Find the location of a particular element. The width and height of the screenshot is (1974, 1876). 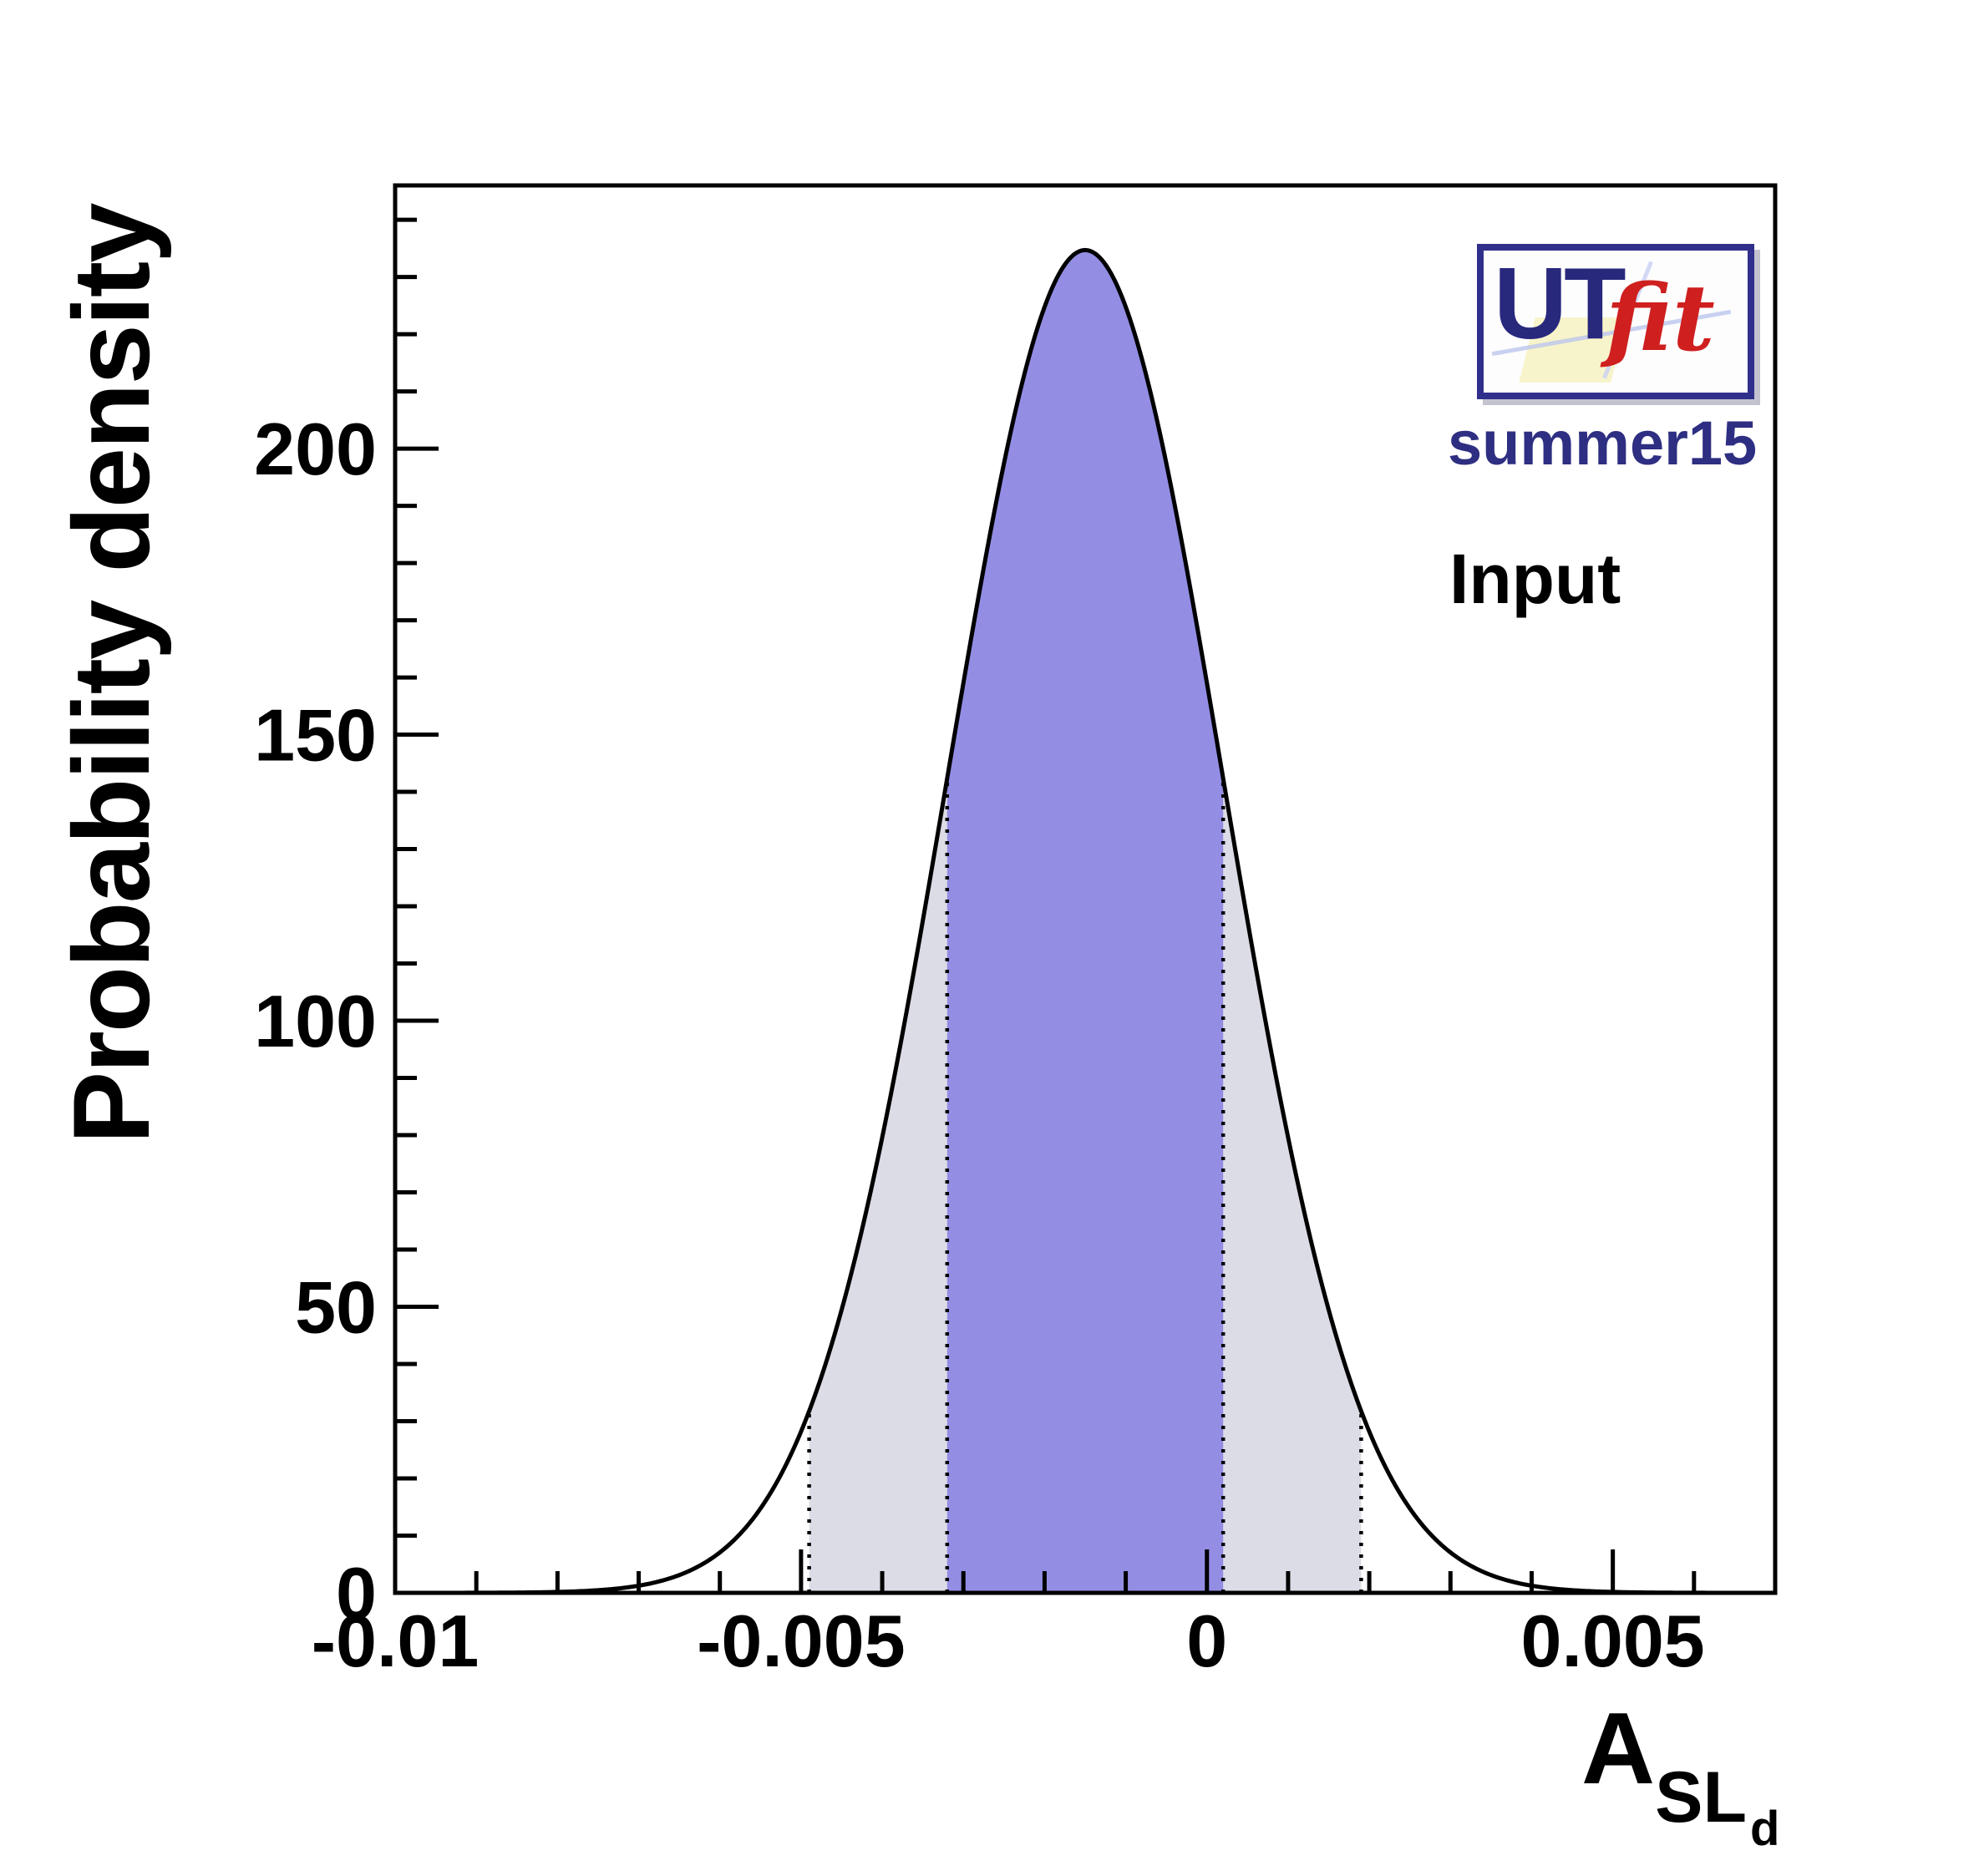

y-tick-label: 0 is located at coordinates (356, 1593).